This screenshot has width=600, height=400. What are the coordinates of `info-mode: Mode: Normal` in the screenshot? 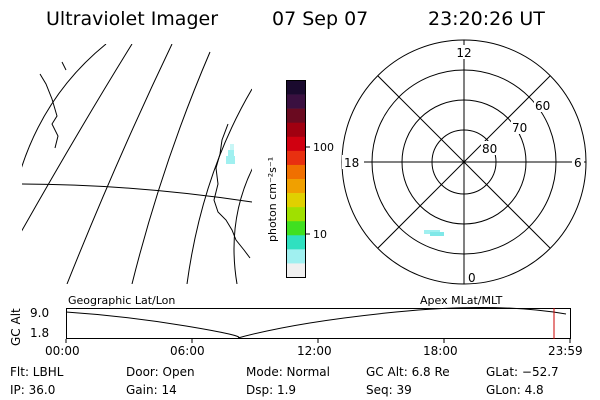 It's located at (288, 372).